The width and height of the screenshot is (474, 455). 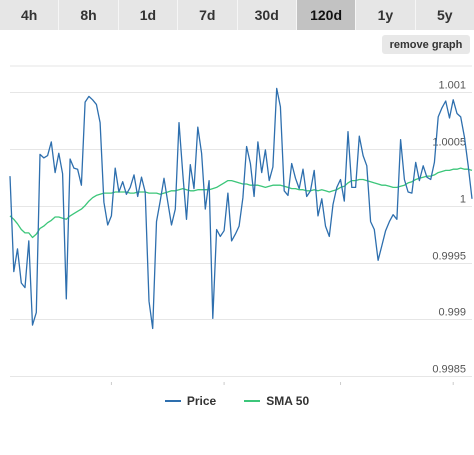 I want to click on legend-label-price: Price, so click(x=201, y=401).